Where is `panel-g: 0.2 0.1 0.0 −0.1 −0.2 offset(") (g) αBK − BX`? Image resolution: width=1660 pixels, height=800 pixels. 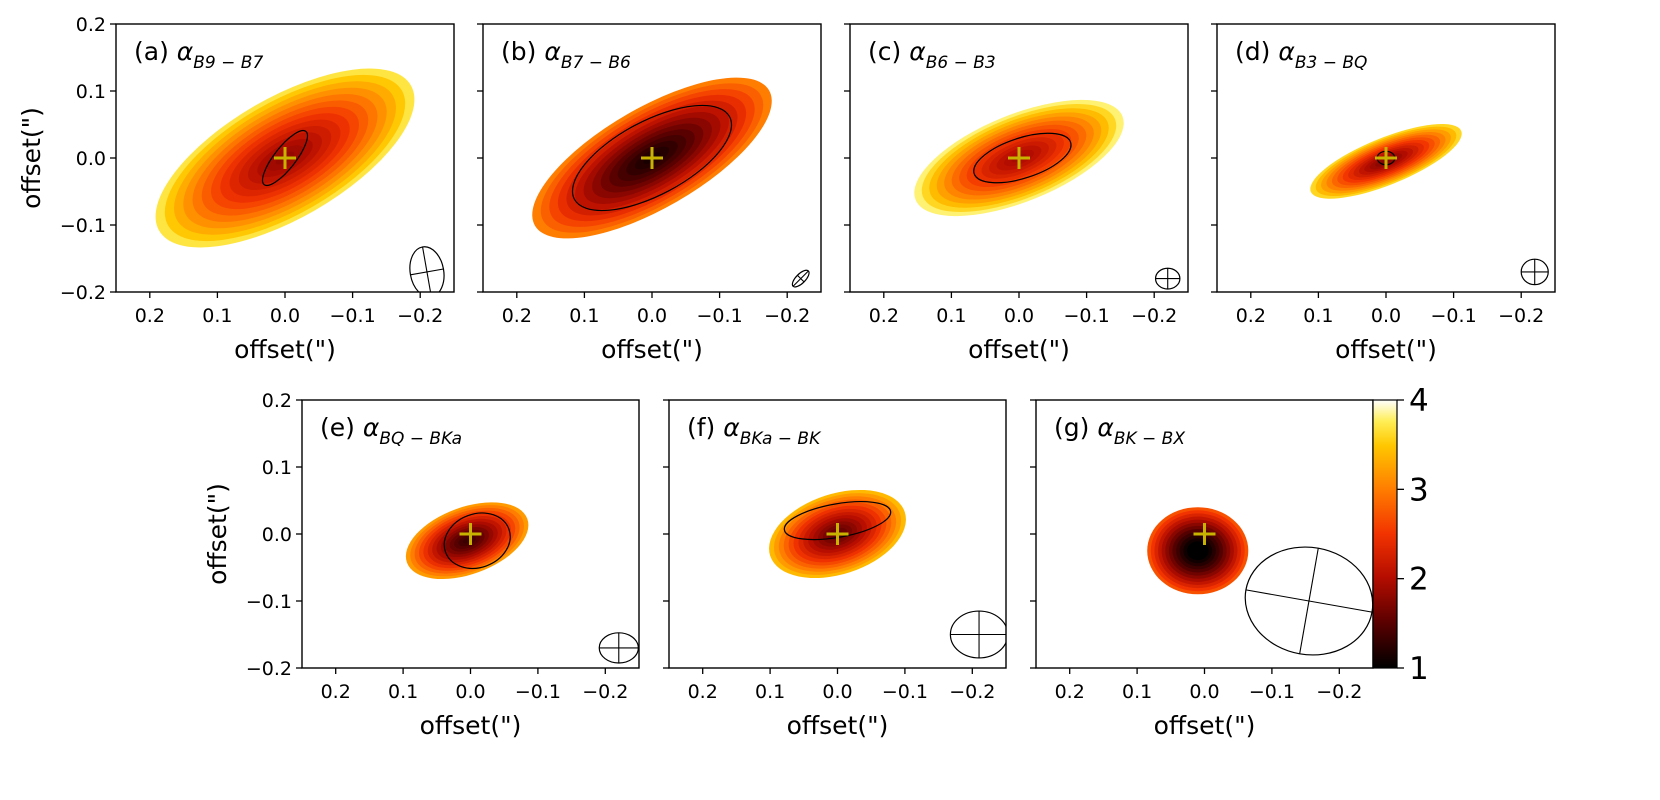
panel-g: 0.2 0.1 0.0 −0.1 −0.2 offset(") (g) αBK − BX is located at coordinates (1202, 569).